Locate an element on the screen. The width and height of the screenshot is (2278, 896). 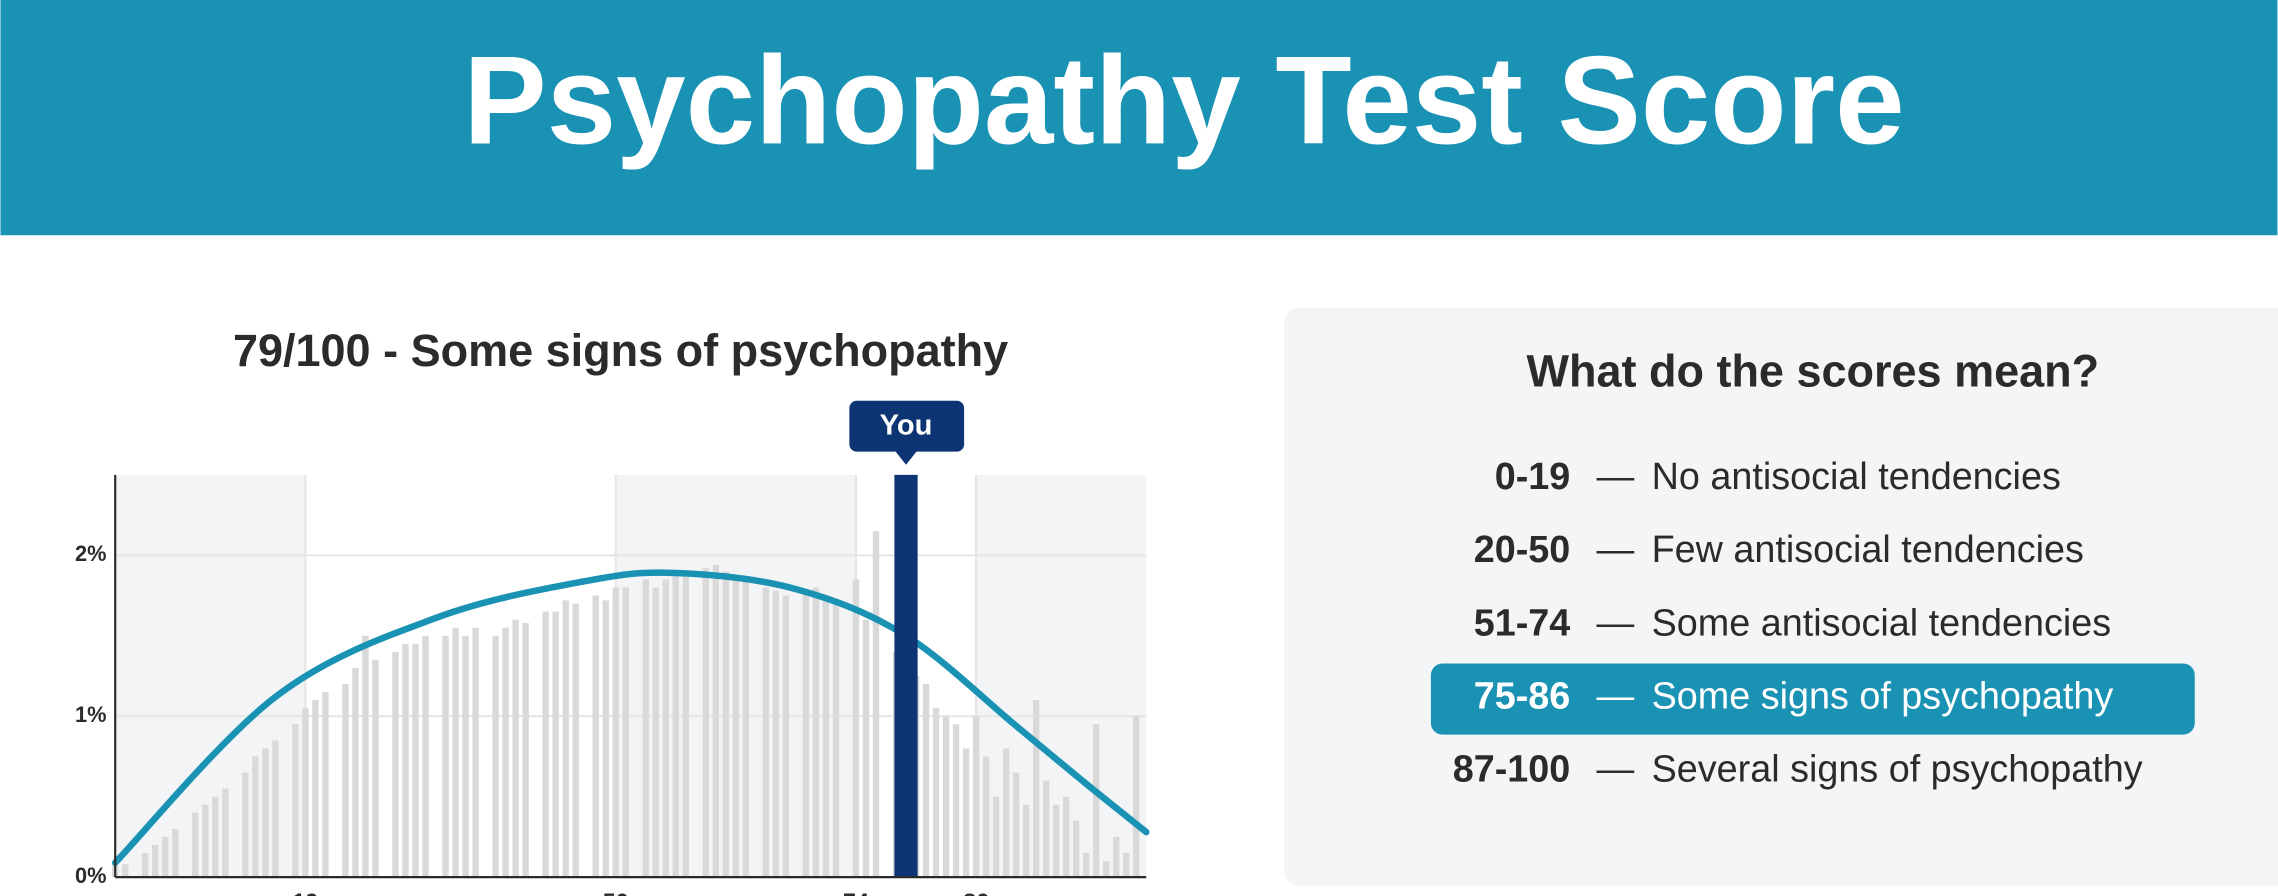
legend-highlight is located at coordinates (1812, 699).